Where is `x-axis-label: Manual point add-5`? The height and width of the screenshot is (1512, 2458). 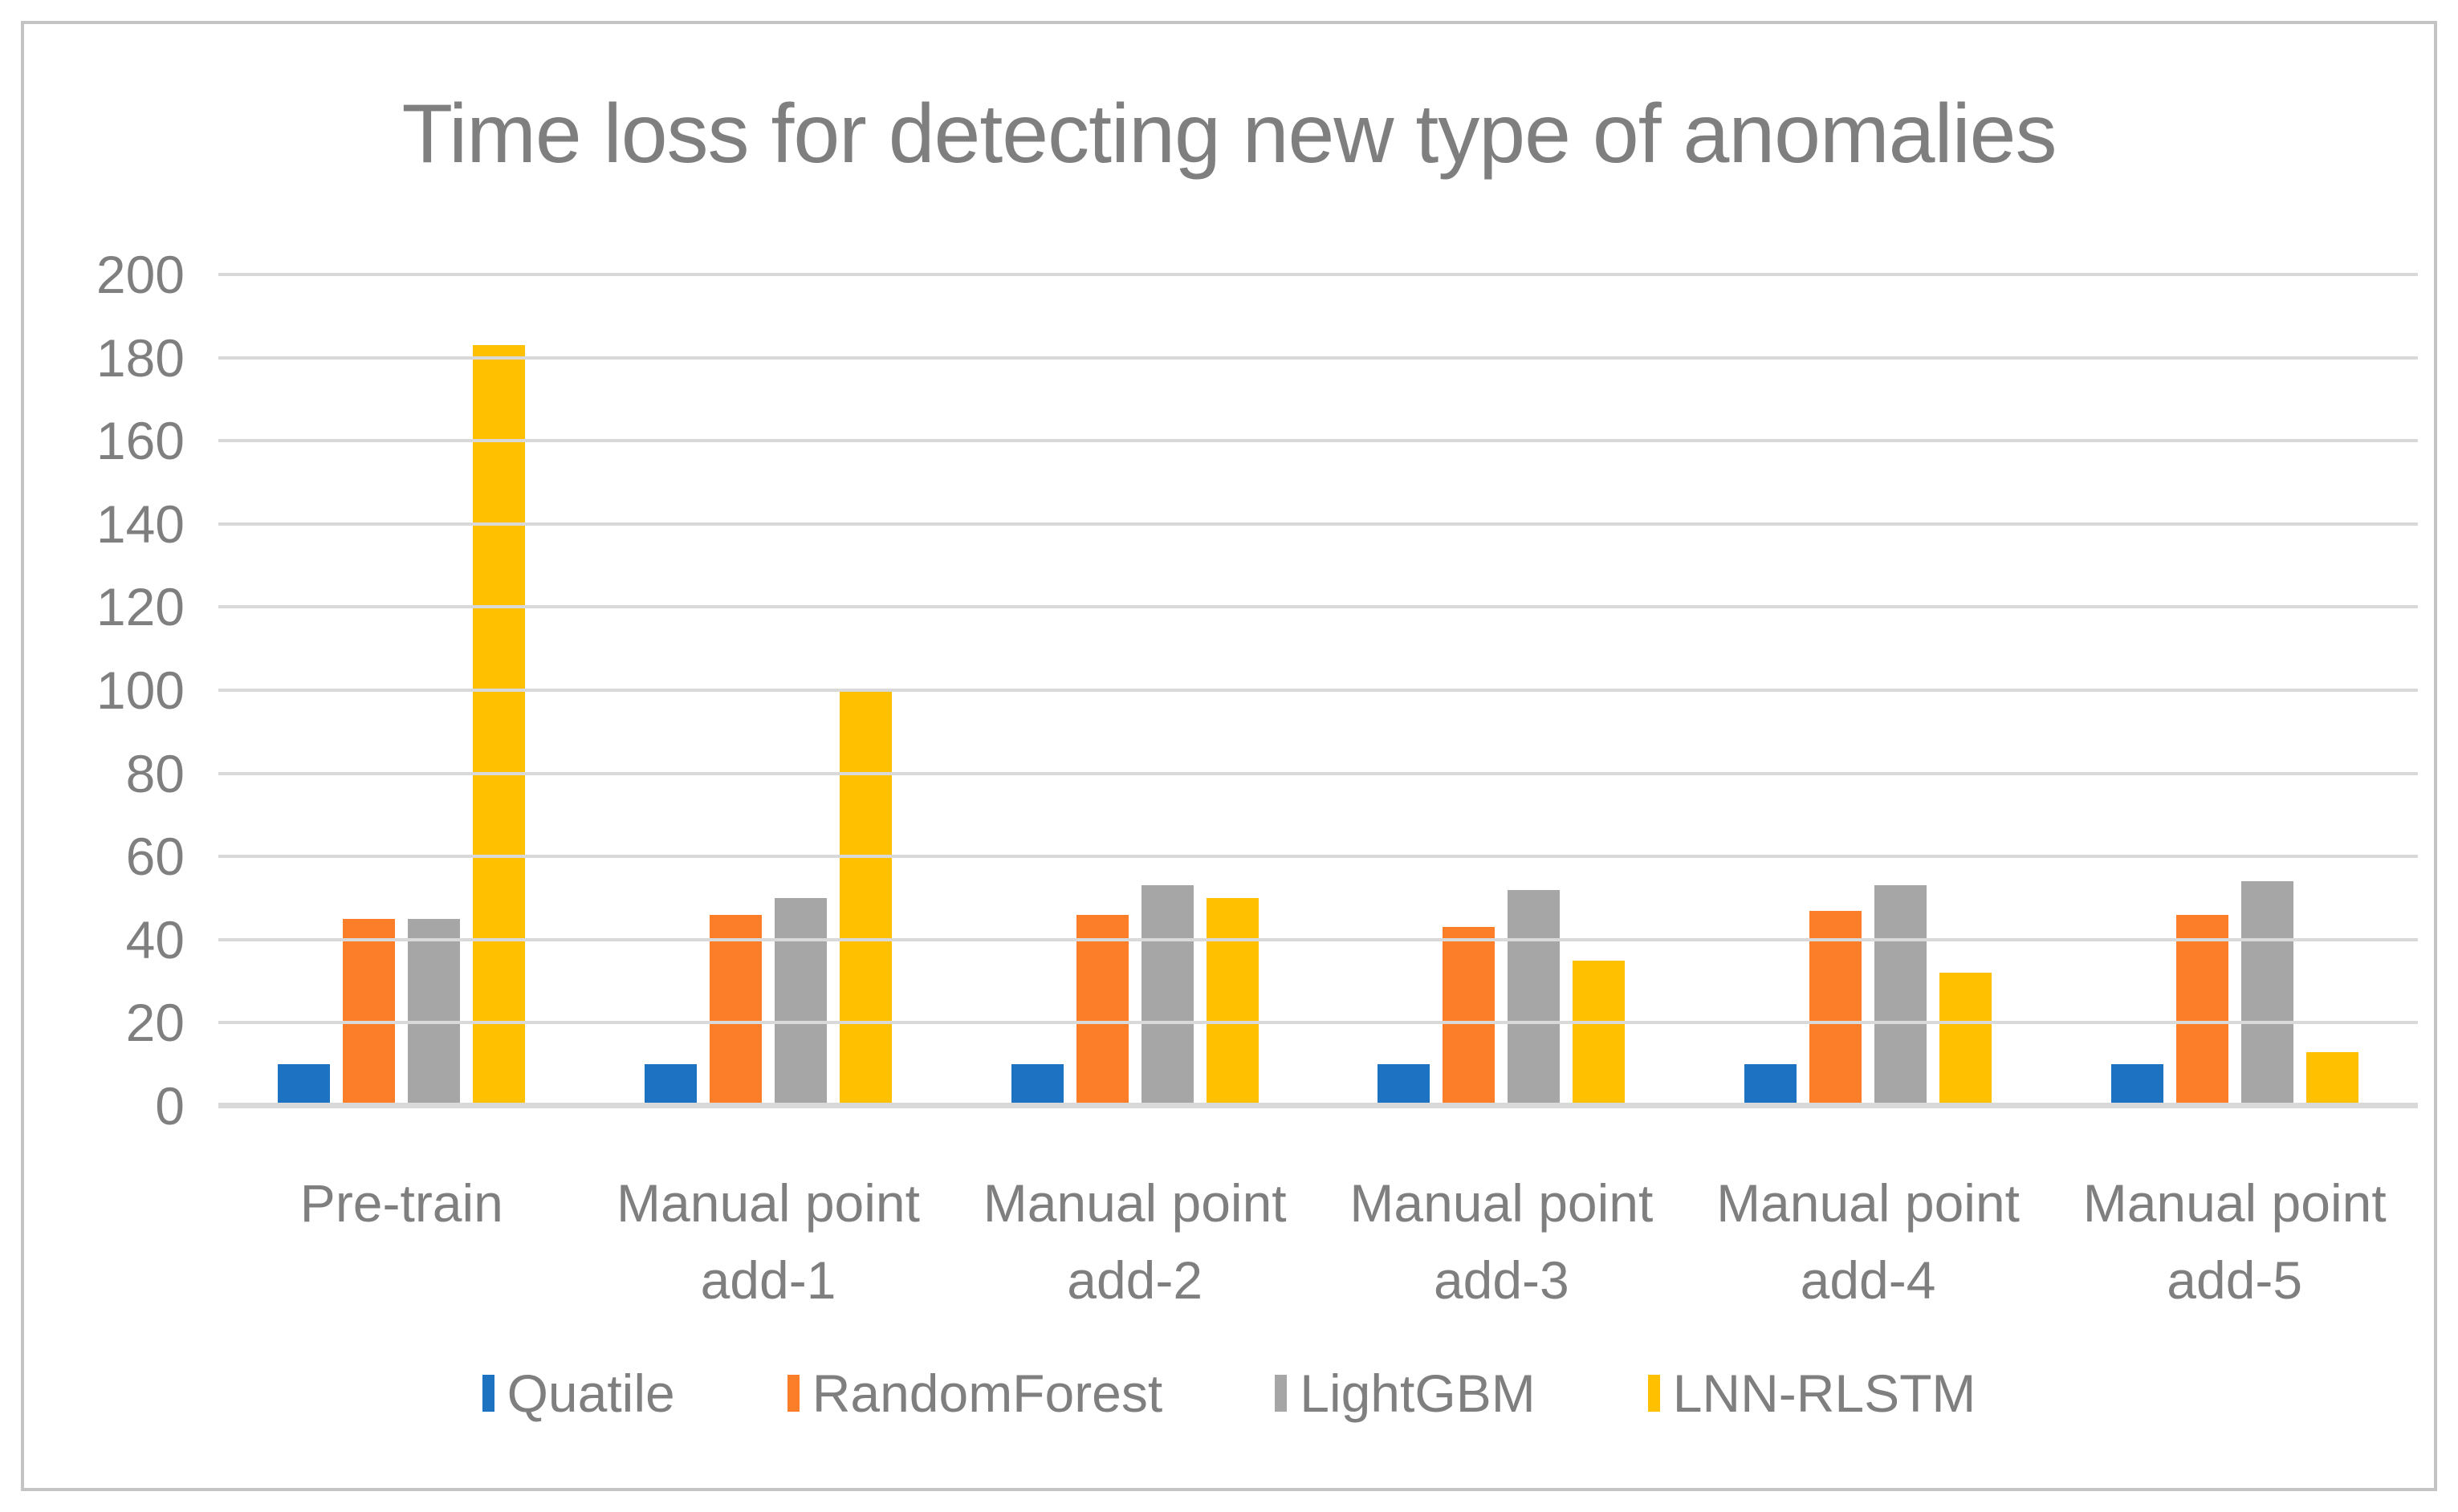
x-axis-label: Manual point add-5 is located at coordinates (2234, 1242).